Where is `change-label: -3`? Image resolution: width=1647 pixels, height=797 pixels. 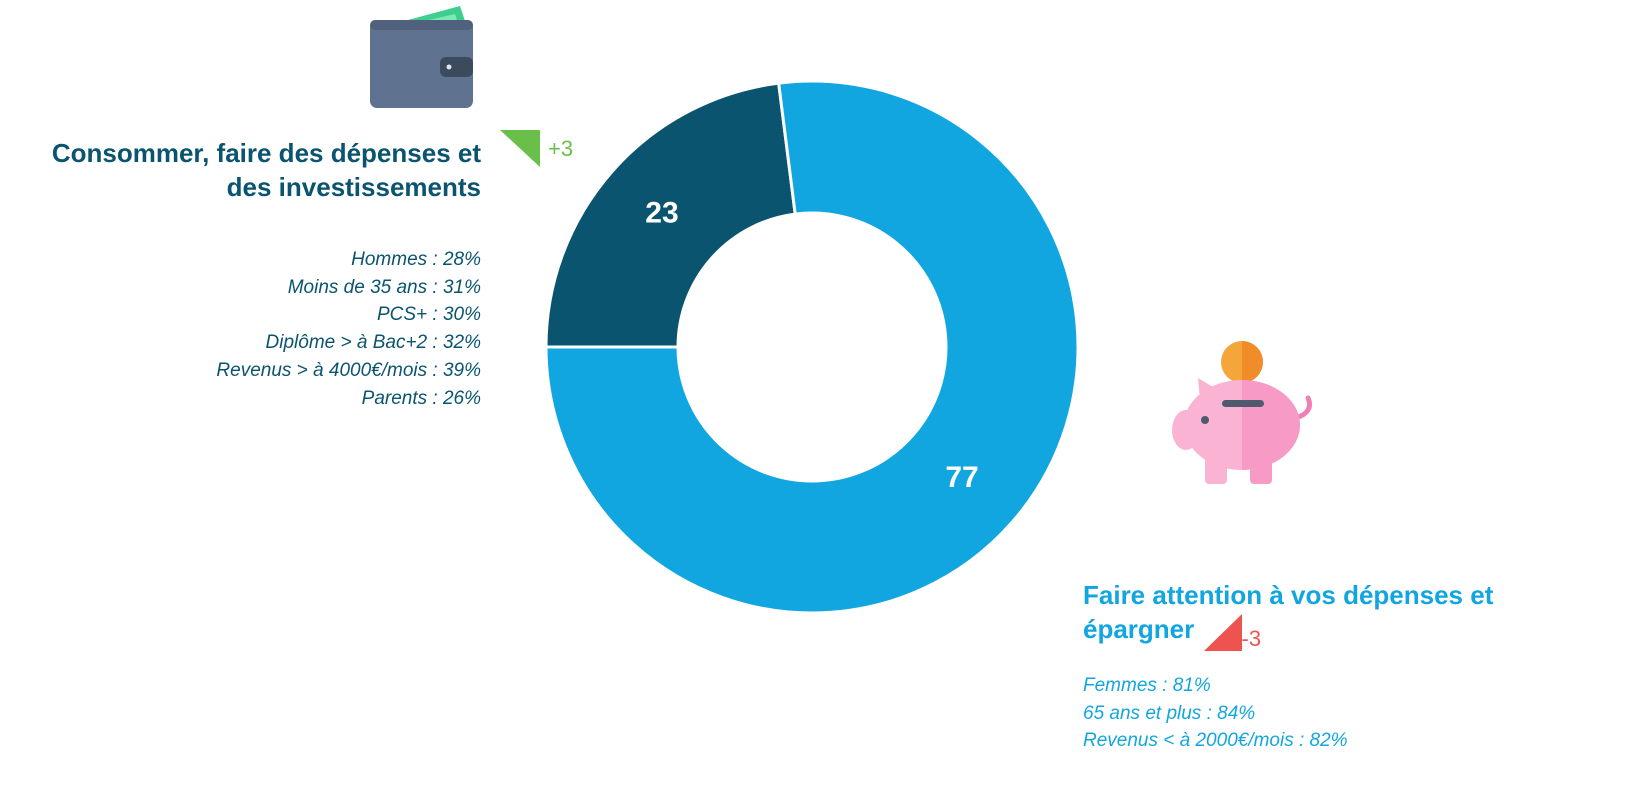 change-label: -3 is located at coordinates (1251, 638).